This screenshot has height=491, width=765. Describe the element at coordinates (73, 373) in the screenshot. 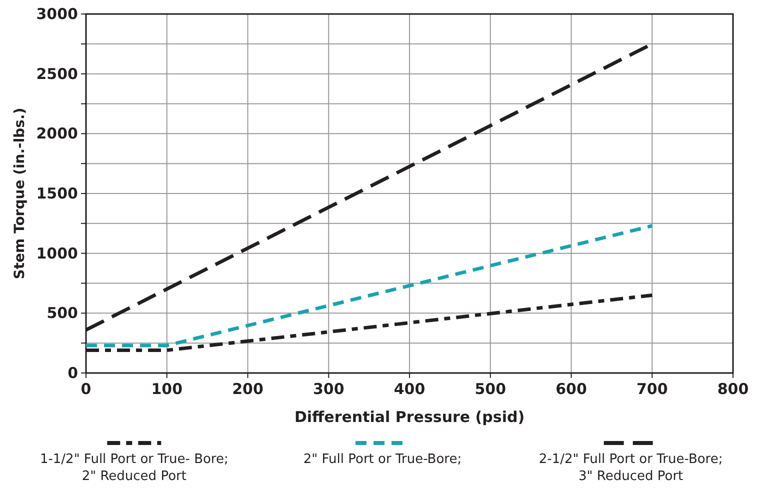

I see `y-tick-label: 0` at that location.